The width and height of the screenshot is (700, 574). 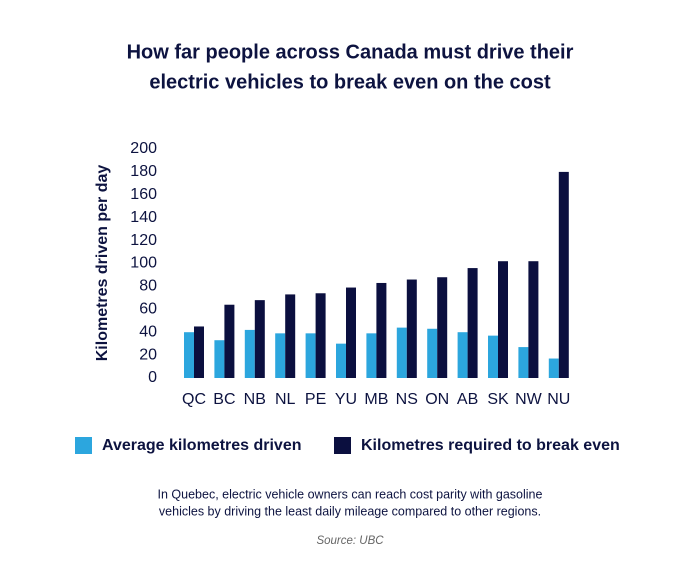 What do you see at coordinates (407, 399) in the screenshot?
I see `x-tick-label: NS` at bounding box center [407, 399].